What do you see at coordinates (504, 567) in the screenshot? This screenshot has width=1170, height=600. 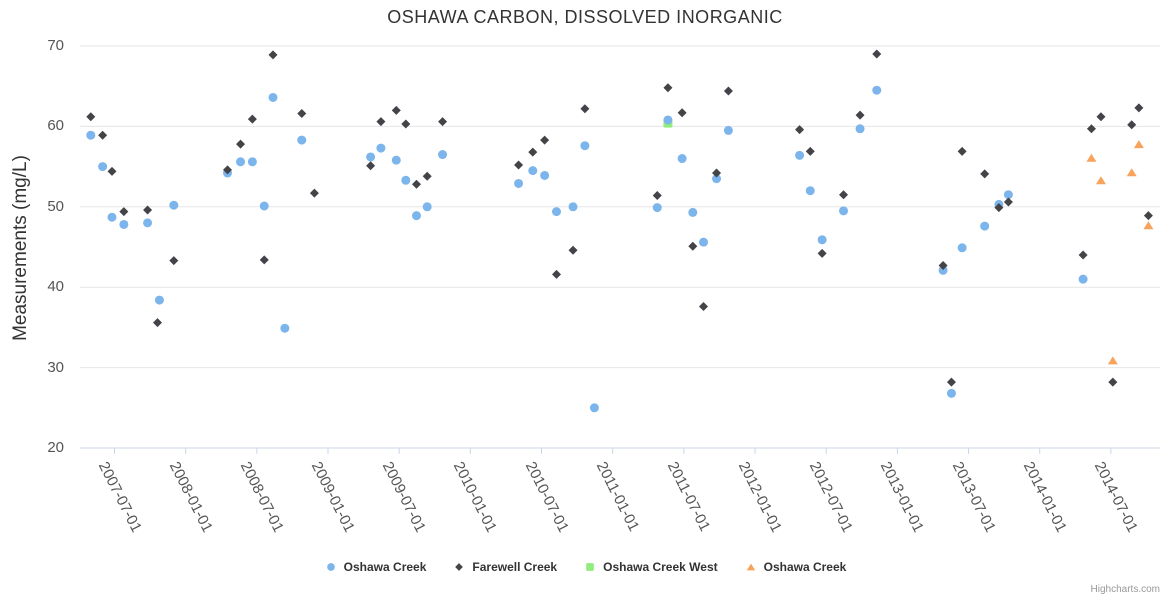 I see `legend-item-farewell-creek: Farewell Creek` at bounding box center [504, 567].